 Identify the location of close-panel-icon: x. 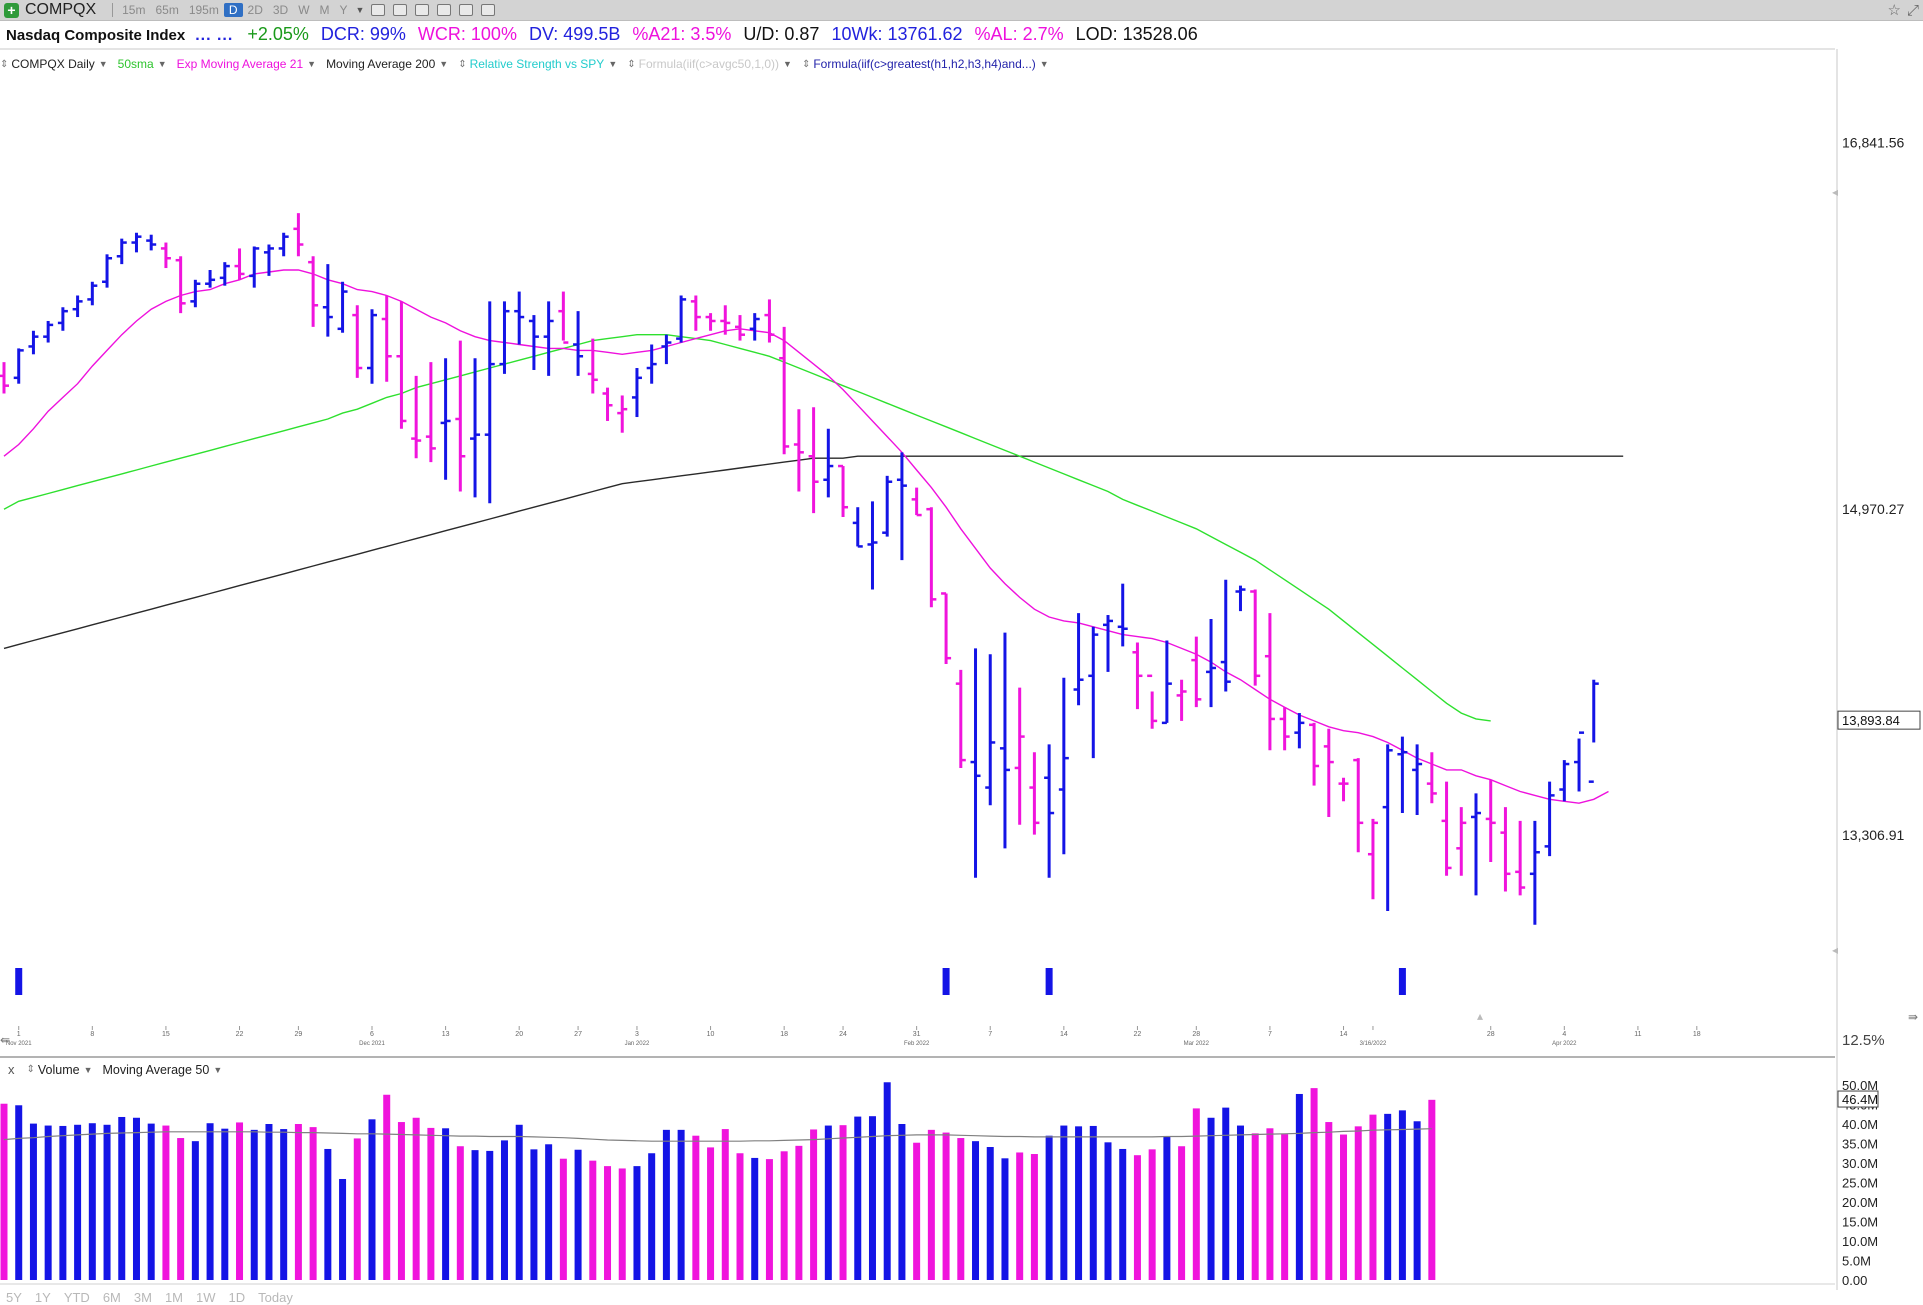
(11, 1069).